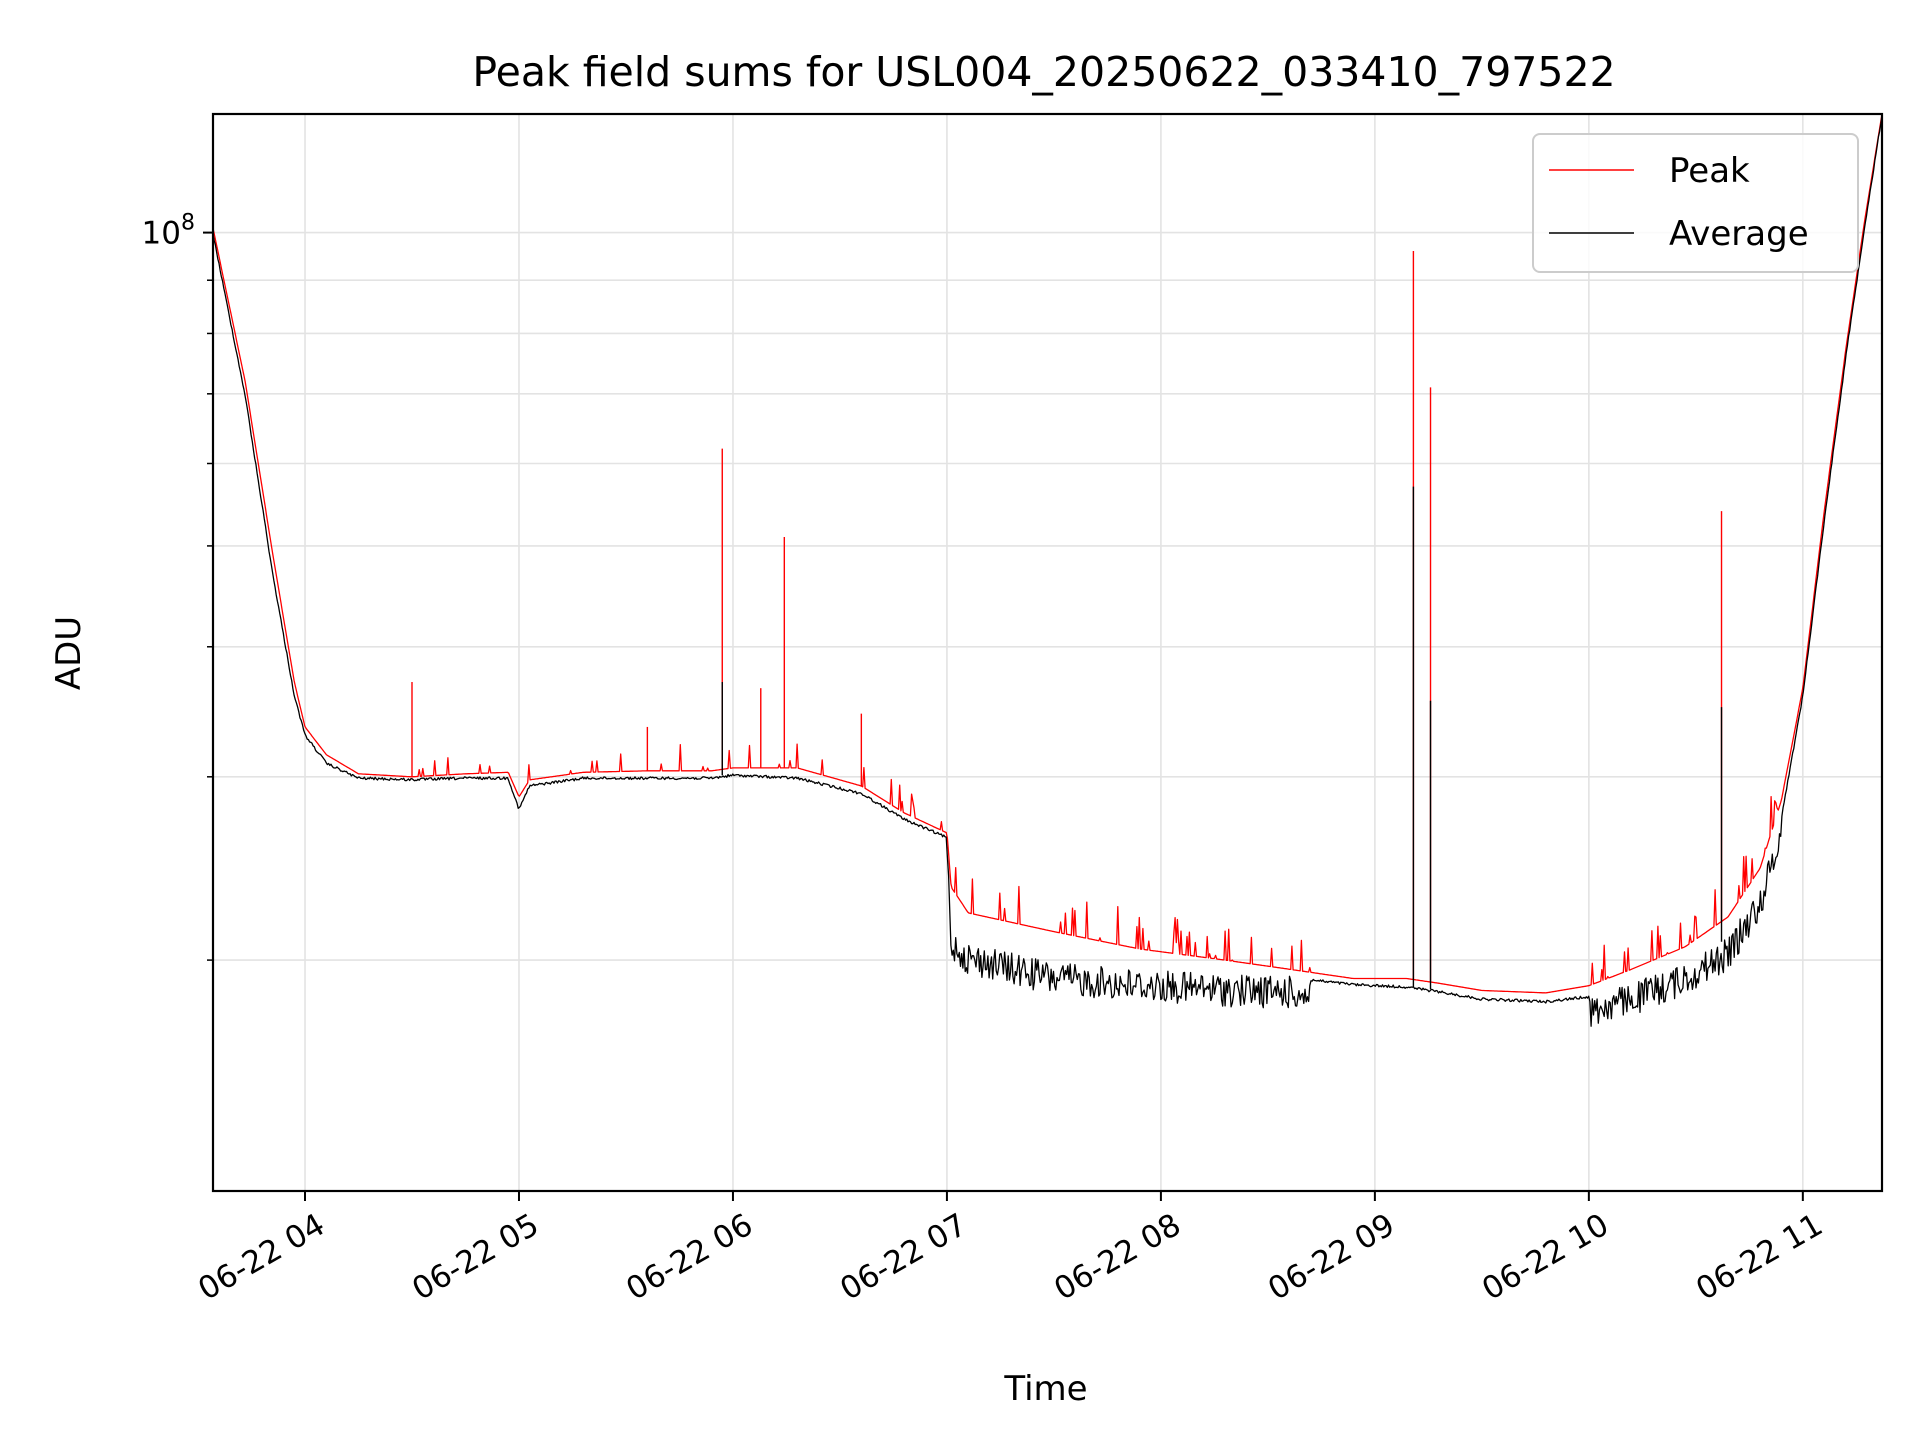  I want to click on y-tick-label: 108, so click(168, 231).